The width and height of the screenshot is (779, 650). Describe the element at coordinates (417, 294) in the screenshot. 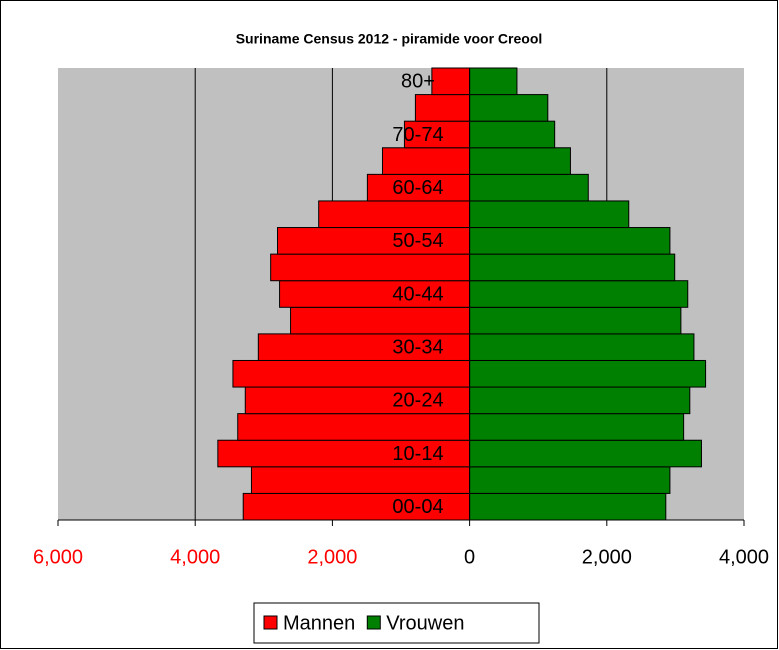

I see `category-label: 40-44` at that location.